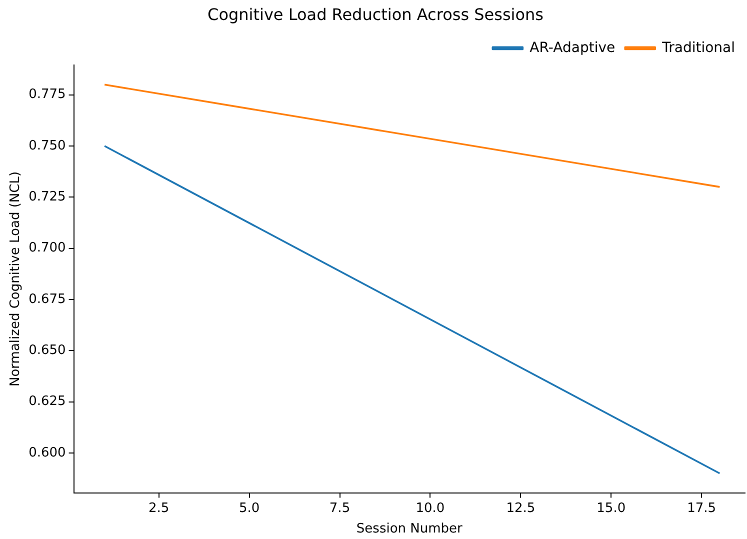  What do you see at coordinates (47, 248) in the screenshot?
I see `y-tick-label: 0.700` at bounding box center [47, 248].